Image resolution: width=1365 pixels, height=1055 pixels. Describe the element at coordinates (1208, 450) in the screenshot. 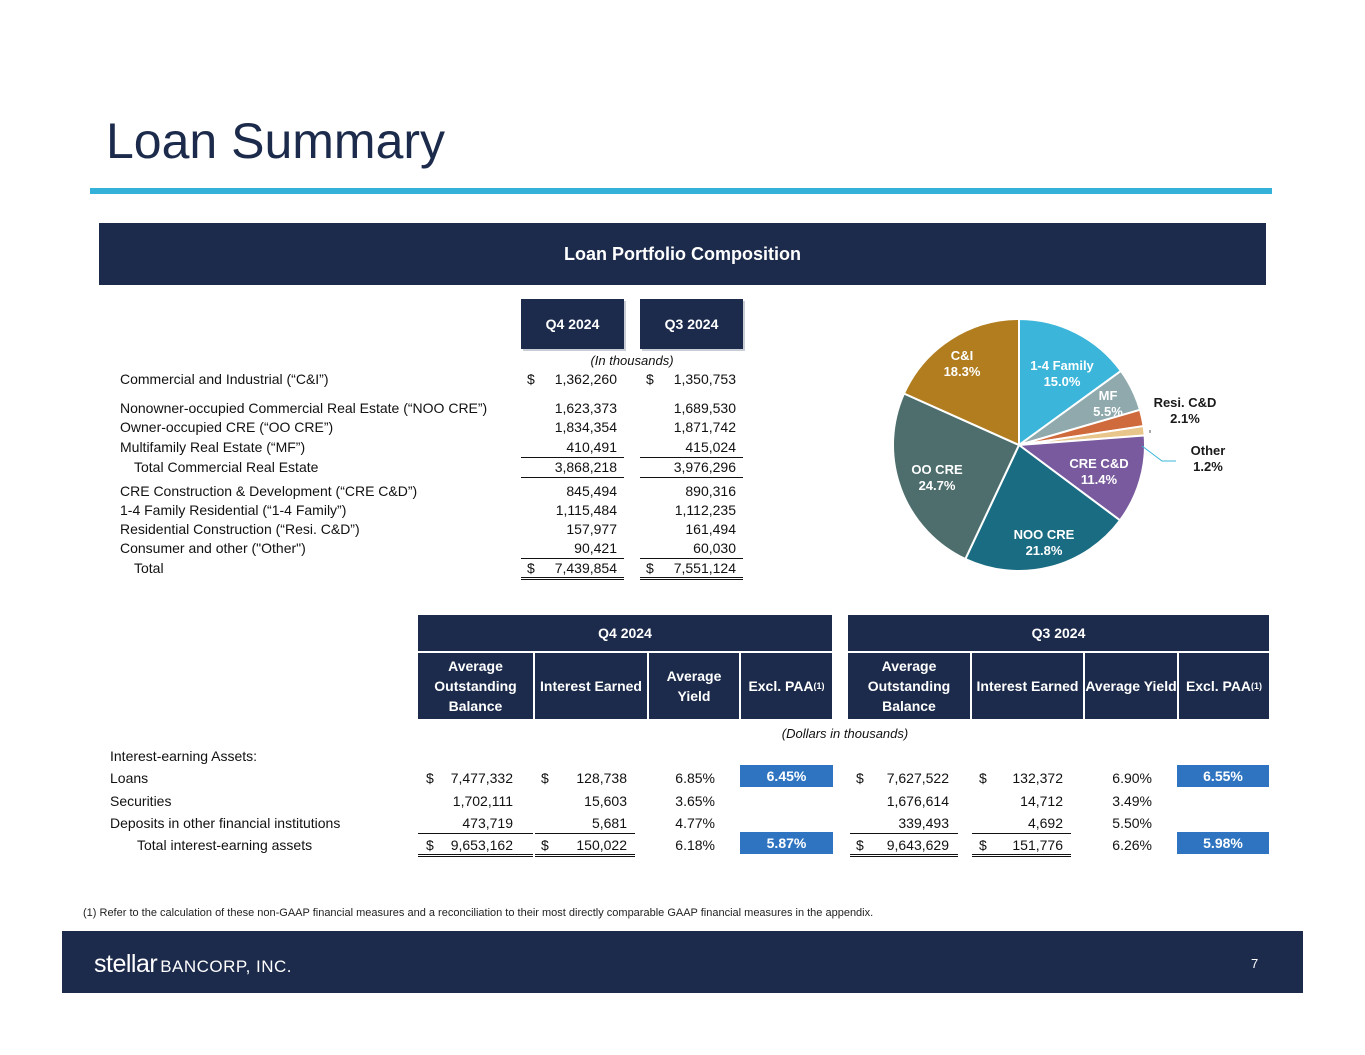

I see `pie-label-other-name: Other` at that location.